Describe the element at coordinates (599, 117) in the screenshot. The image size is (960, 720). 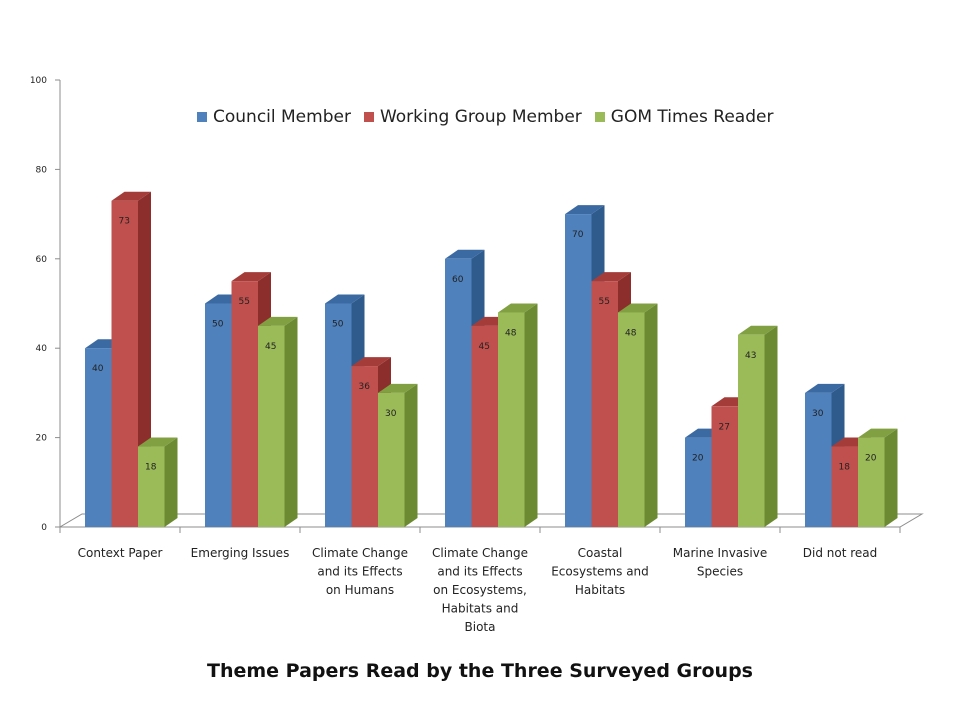
I see `legend-swatch-gom-times` at that location.